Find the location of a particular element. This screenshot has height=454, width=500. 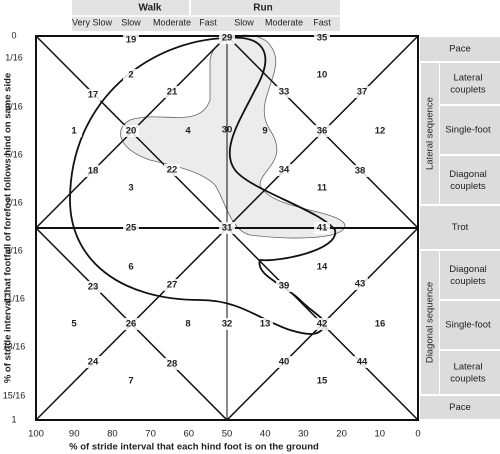

x-tick-label: 100 is located at coordinates (36, 434).